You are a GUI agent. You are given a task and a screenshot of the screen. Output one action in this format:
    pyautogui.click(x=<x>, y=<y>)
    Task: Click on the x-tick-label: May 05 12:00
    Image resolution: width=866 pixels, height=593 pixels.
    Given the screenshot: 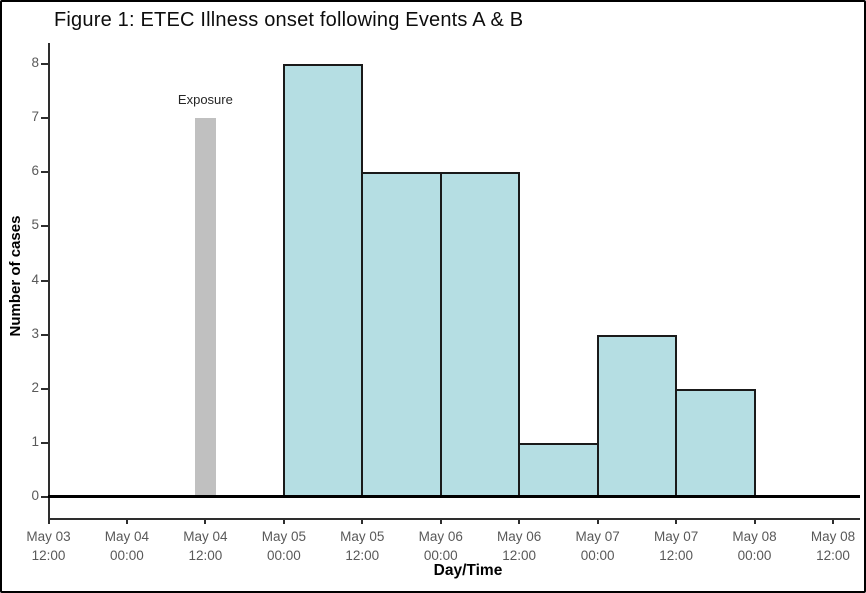 What is the action you would take?
    pyautogui.click(x=362, y=546)
    